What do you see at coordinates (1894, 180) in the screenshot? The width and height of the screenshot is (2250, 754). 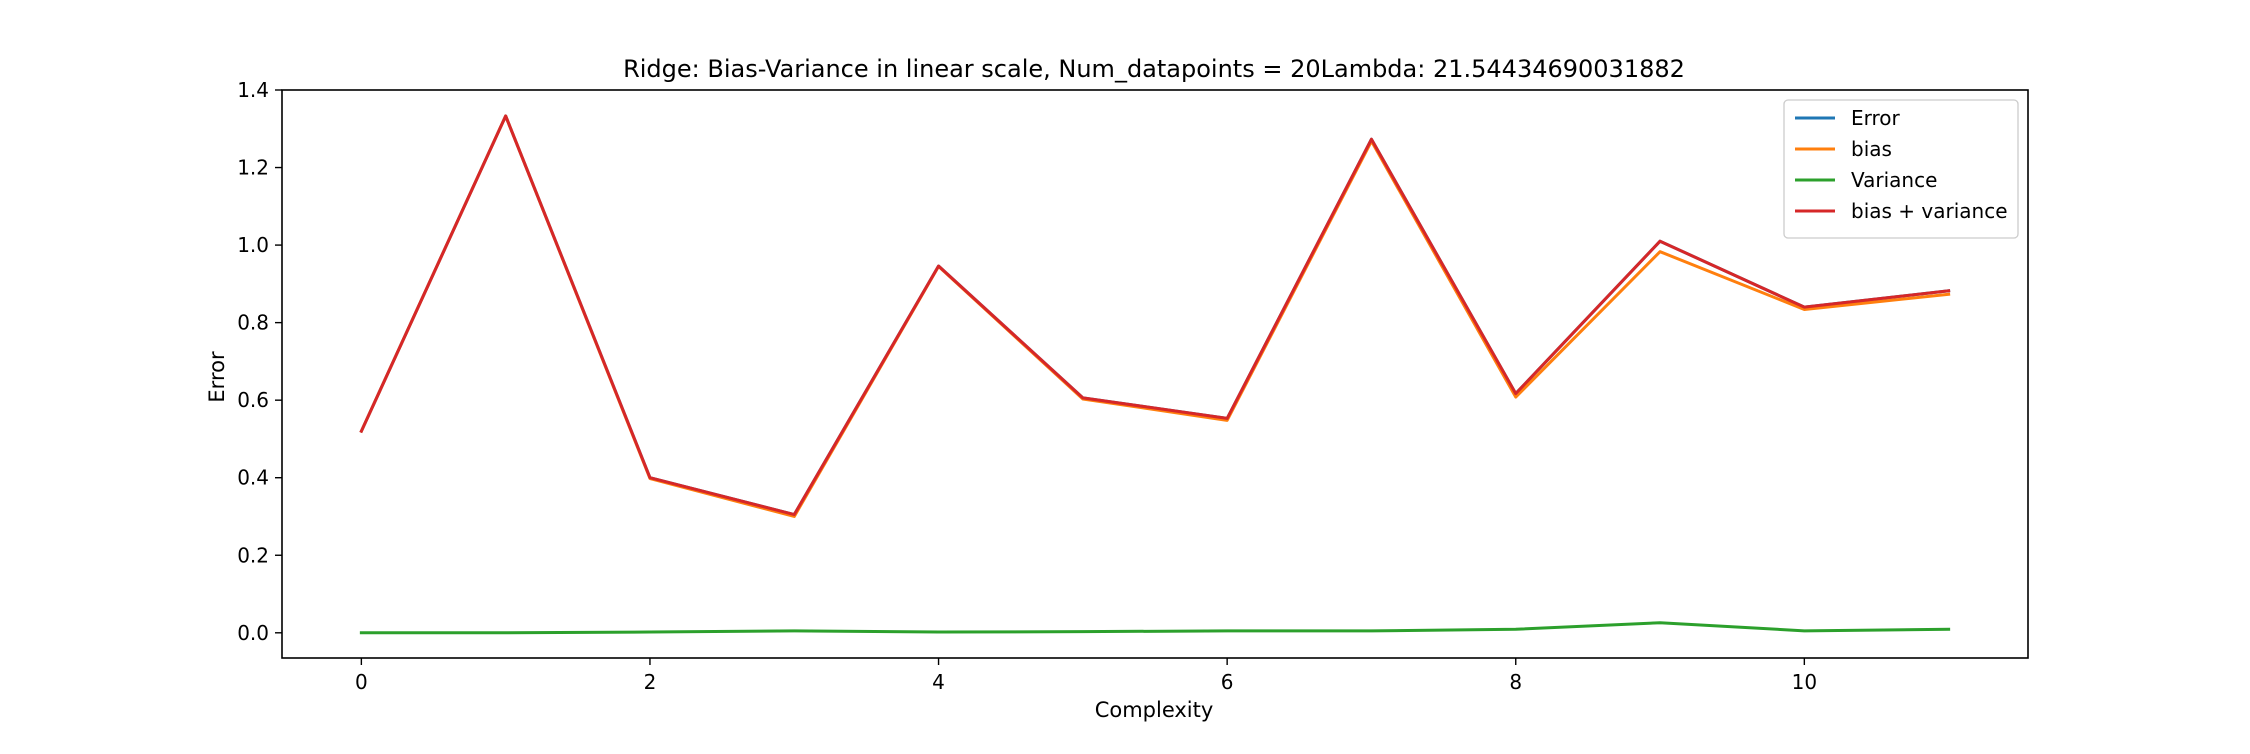 I see `legend-label-2: Variance` at bounding box center [1894, 180].